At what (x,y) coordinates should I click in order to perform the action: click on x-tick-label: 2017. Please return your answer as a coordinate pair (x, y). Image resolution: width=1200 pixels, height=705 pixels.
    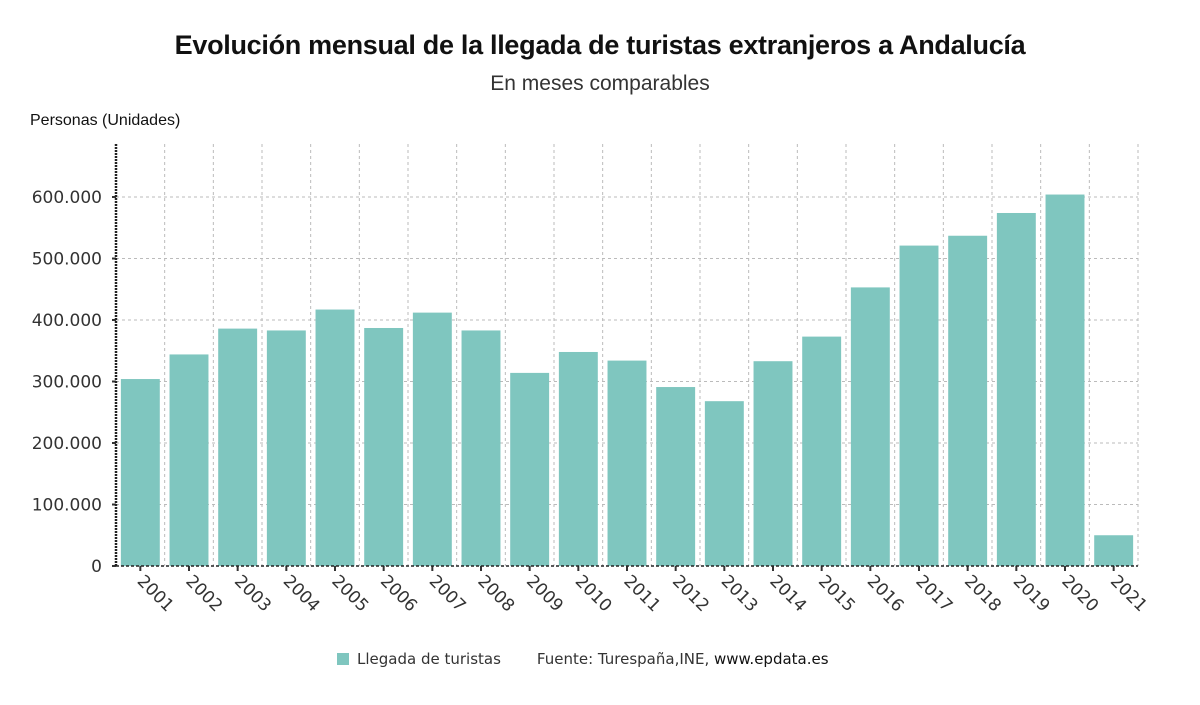
    Looking at the image, I should click on (933, 593).